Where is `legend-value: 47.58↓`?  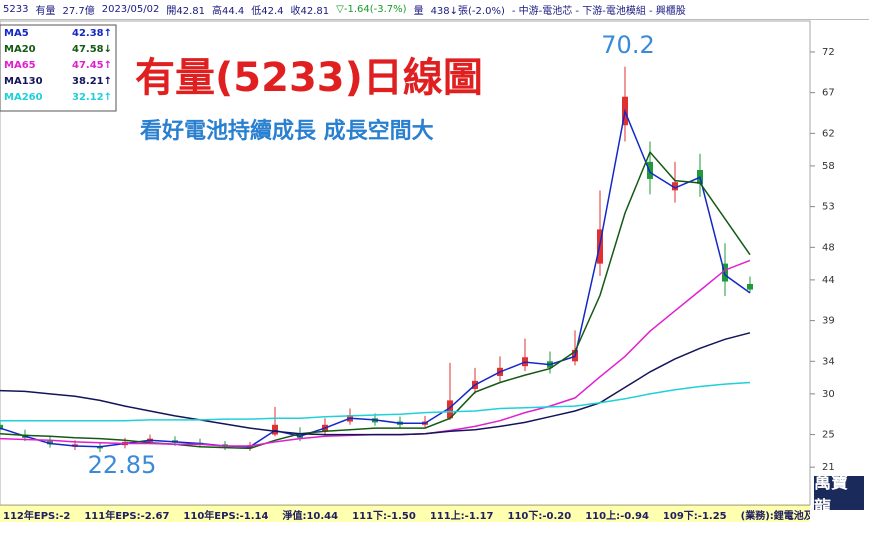 legend-value: 47.58↓ is located at coordinates (92, 49).